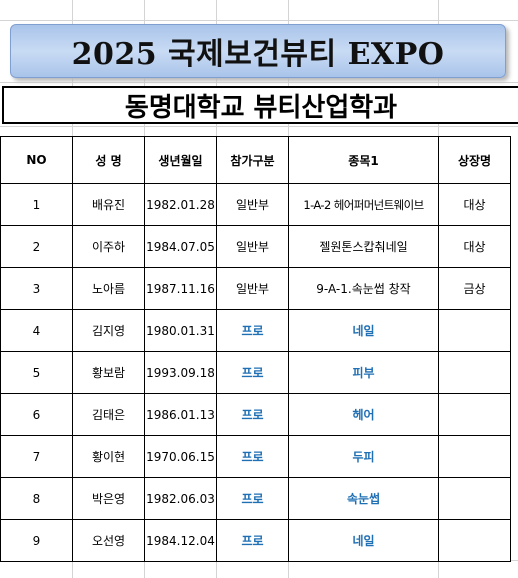  Describe the element at coordinates (36, 372) in the screenshot. I see `cell-no: 5` at that location.